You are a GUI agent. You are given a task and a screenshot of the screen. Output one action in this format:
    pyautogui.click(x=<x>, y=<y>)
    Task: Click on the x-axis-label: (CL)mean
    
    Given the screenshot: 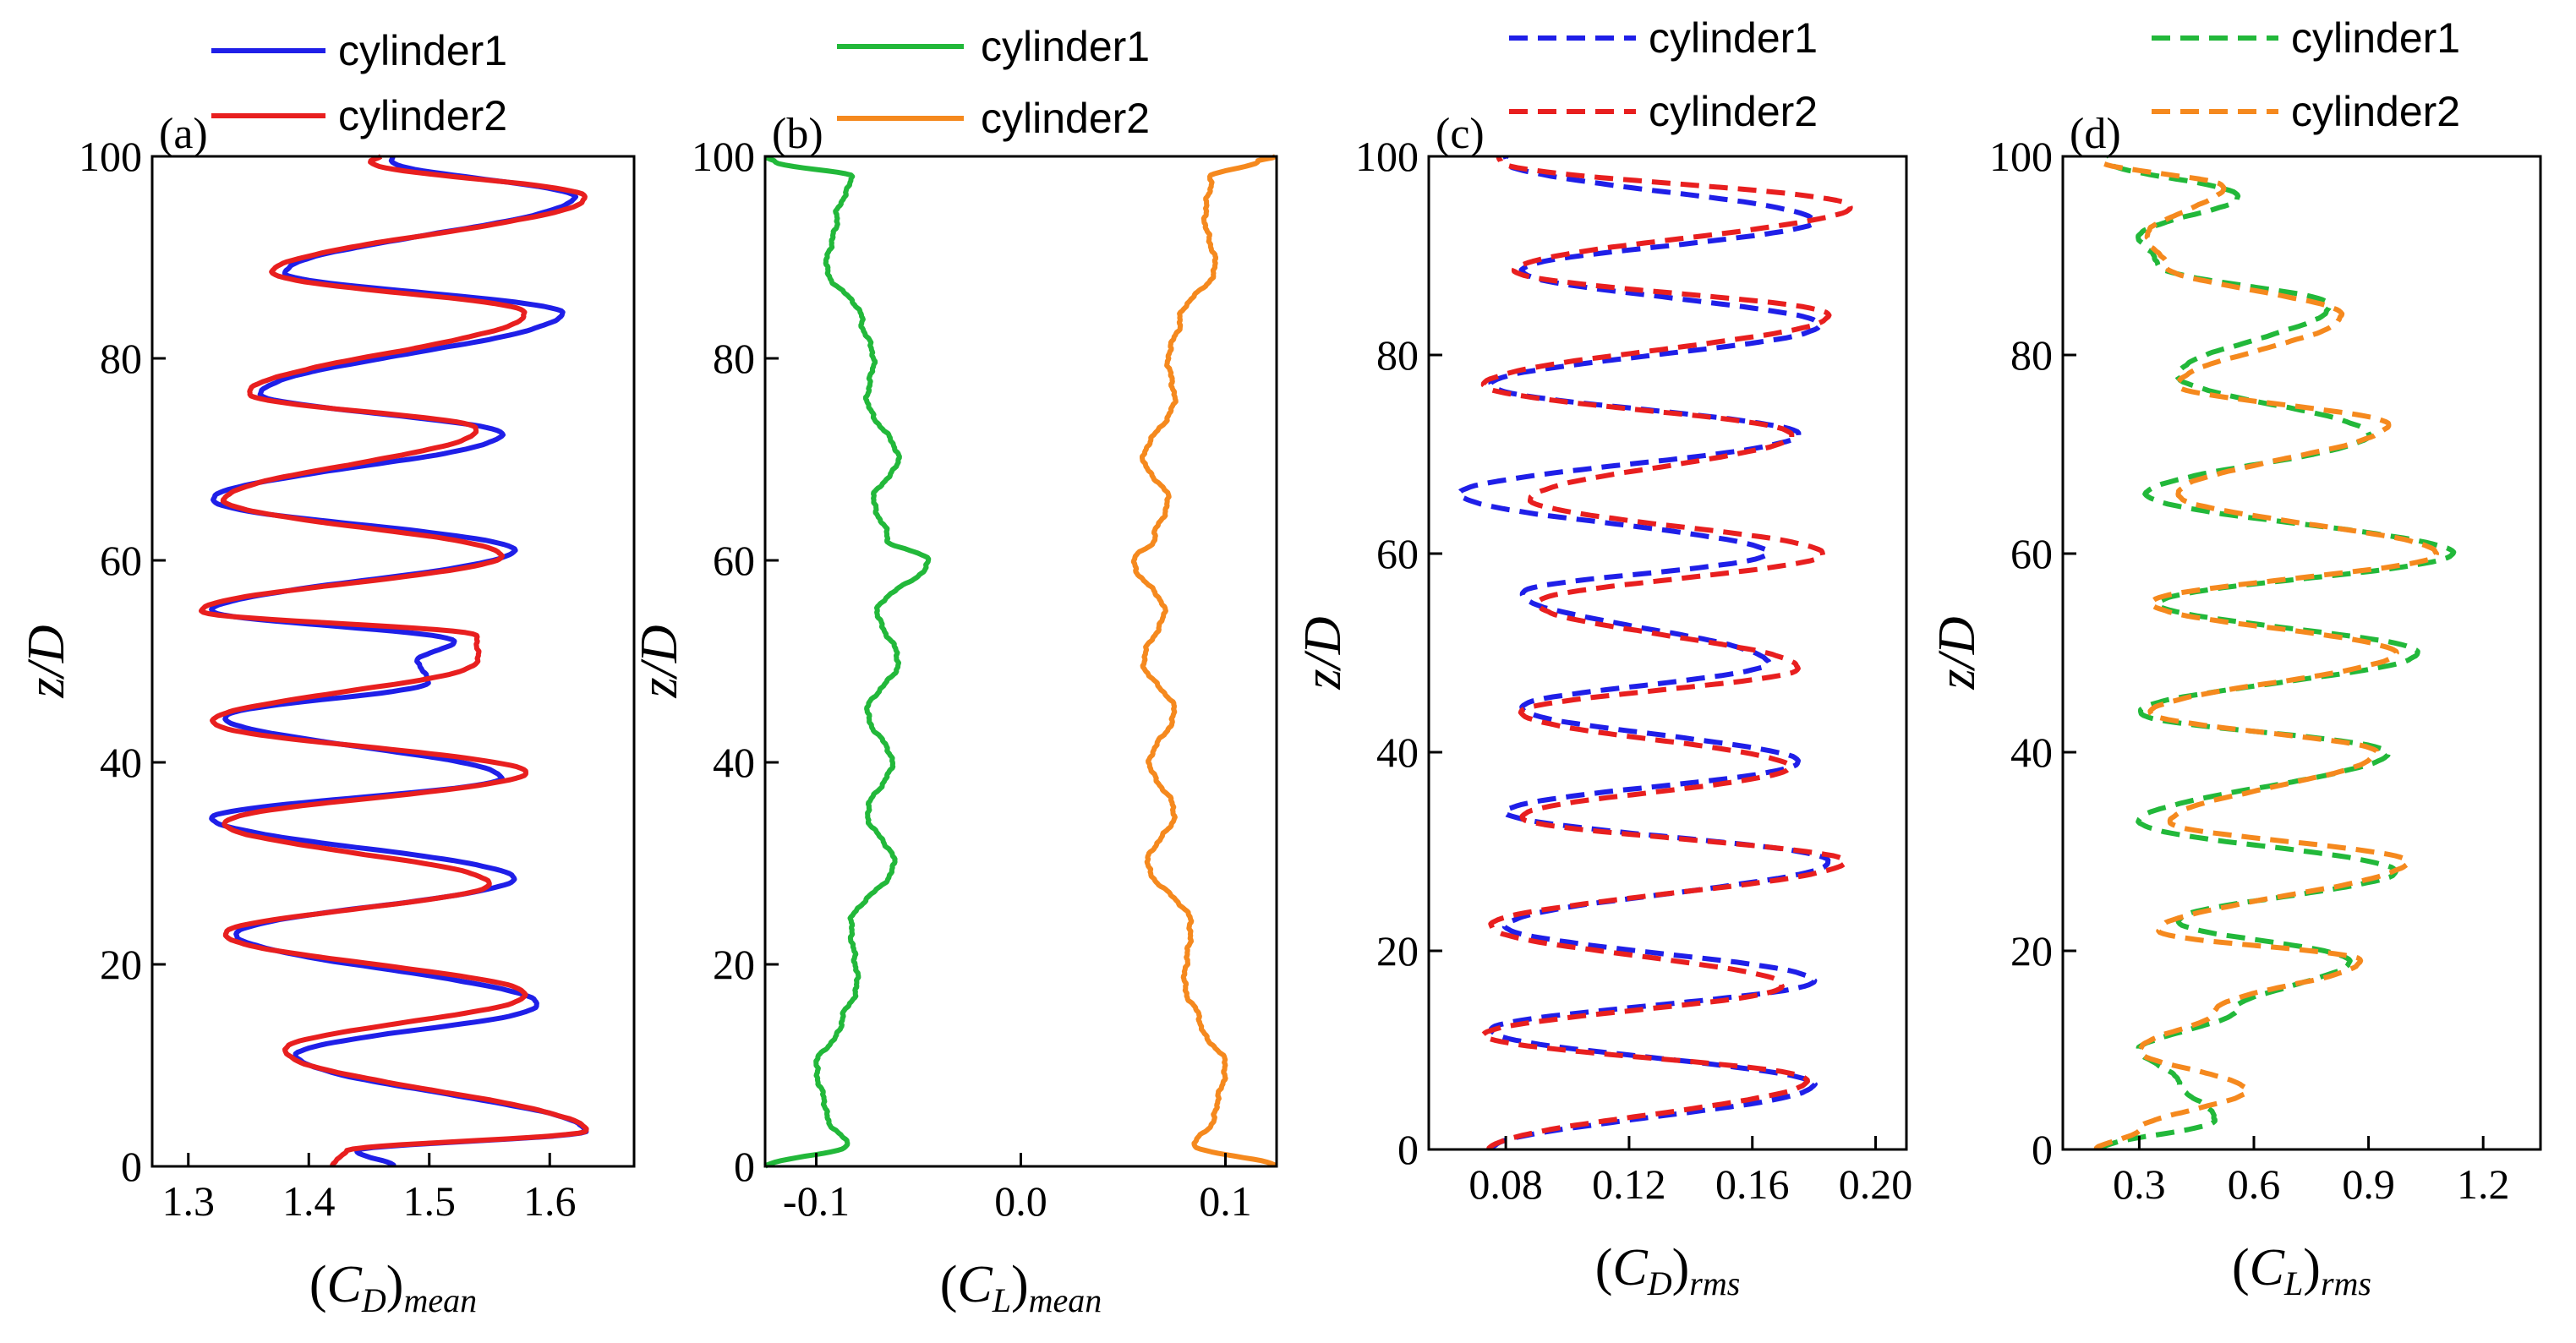 What is the action you would take?
    pyautogui.click(x=1021, y=1287)
    